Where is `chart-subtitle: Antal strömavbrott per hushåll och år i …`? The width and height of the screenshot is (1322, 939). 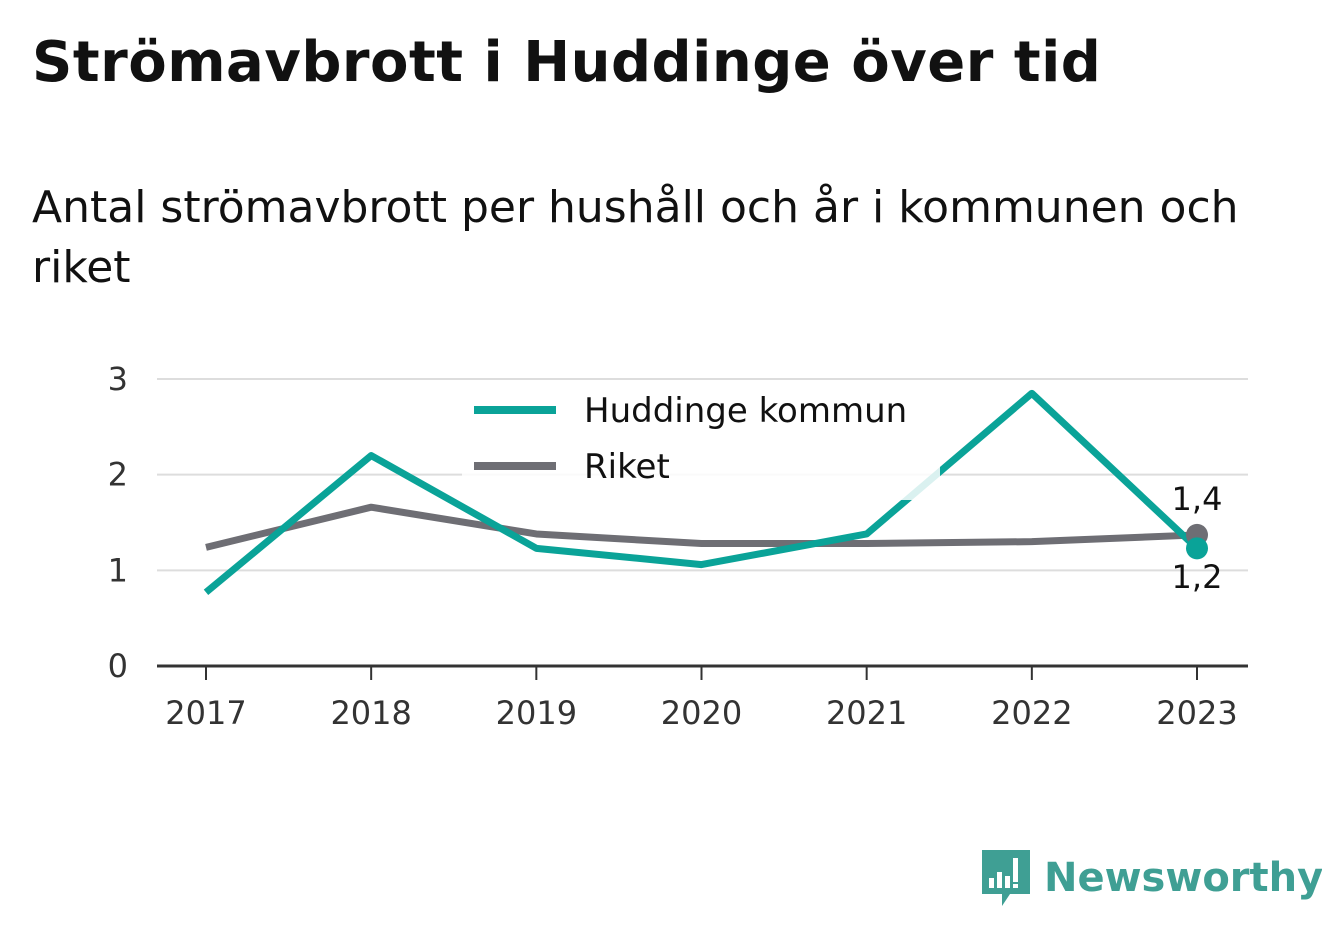
chart-subtitle: Antal strömavbrott per hushåll och år i … is located at coordinates (635, 237).